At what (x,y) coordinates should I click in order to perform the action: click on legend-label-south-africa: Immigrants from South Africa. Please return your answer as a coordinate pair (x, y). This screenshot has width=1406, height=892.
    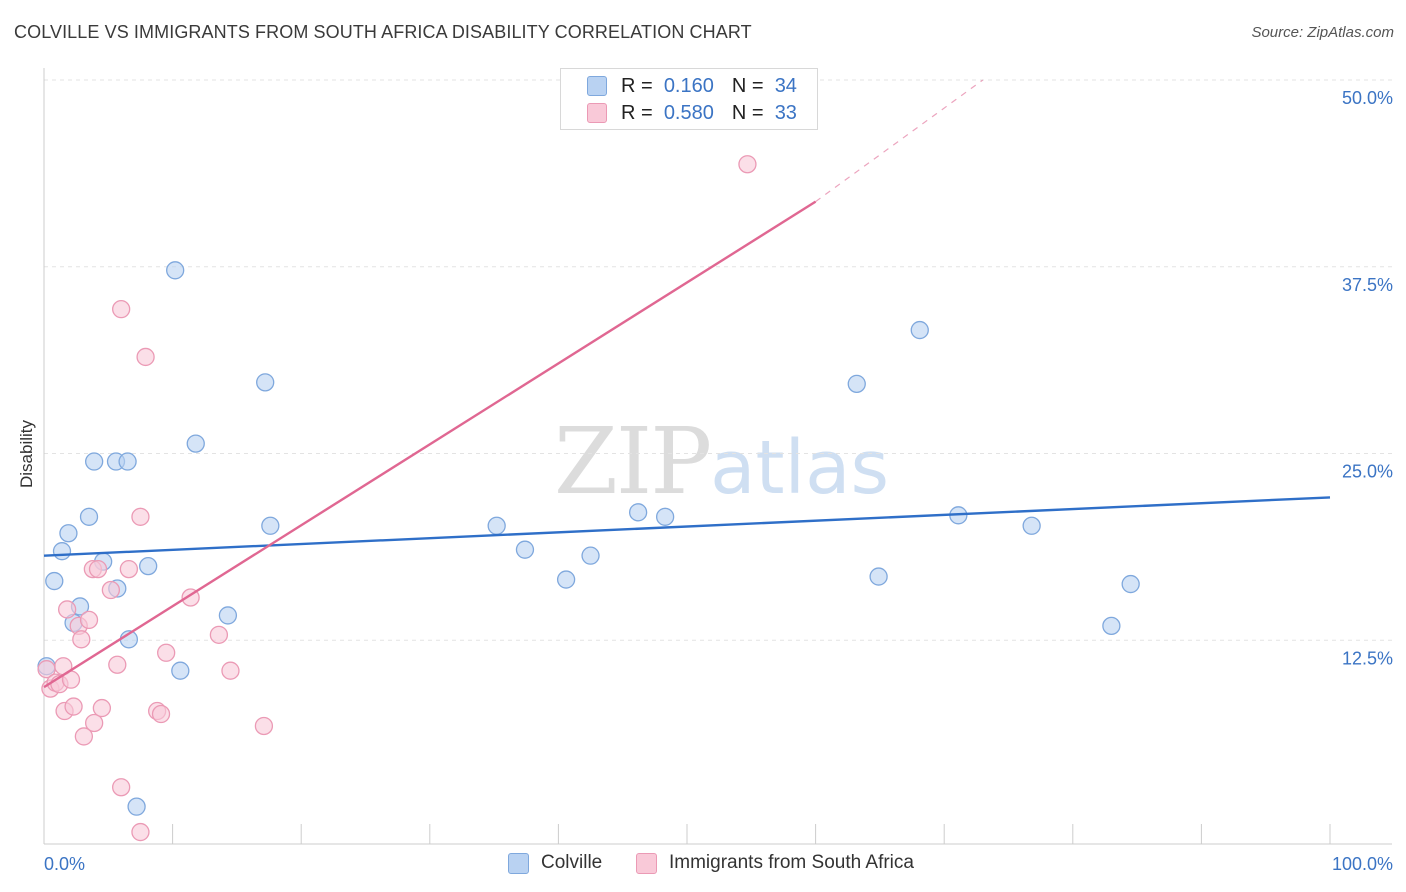
    Looking at the image, I should click on (791, 862).